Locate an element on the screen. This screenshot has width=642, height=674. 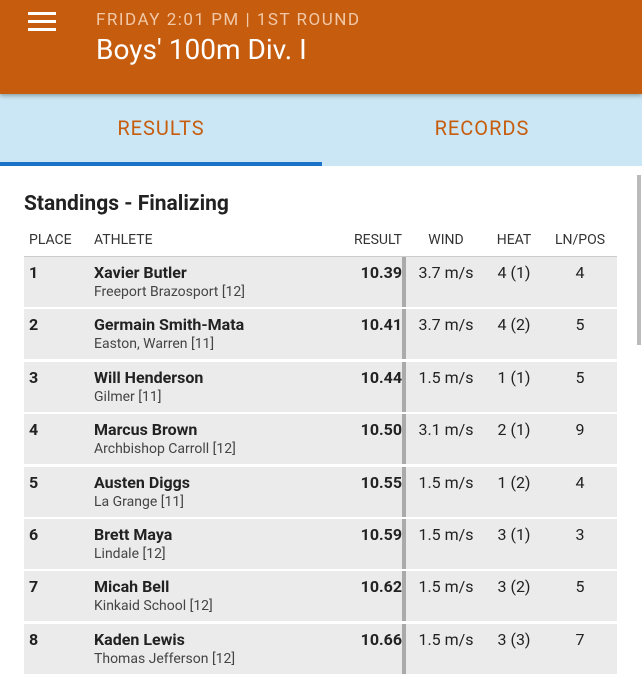
place: 3 is located at coordinates (34, 377).